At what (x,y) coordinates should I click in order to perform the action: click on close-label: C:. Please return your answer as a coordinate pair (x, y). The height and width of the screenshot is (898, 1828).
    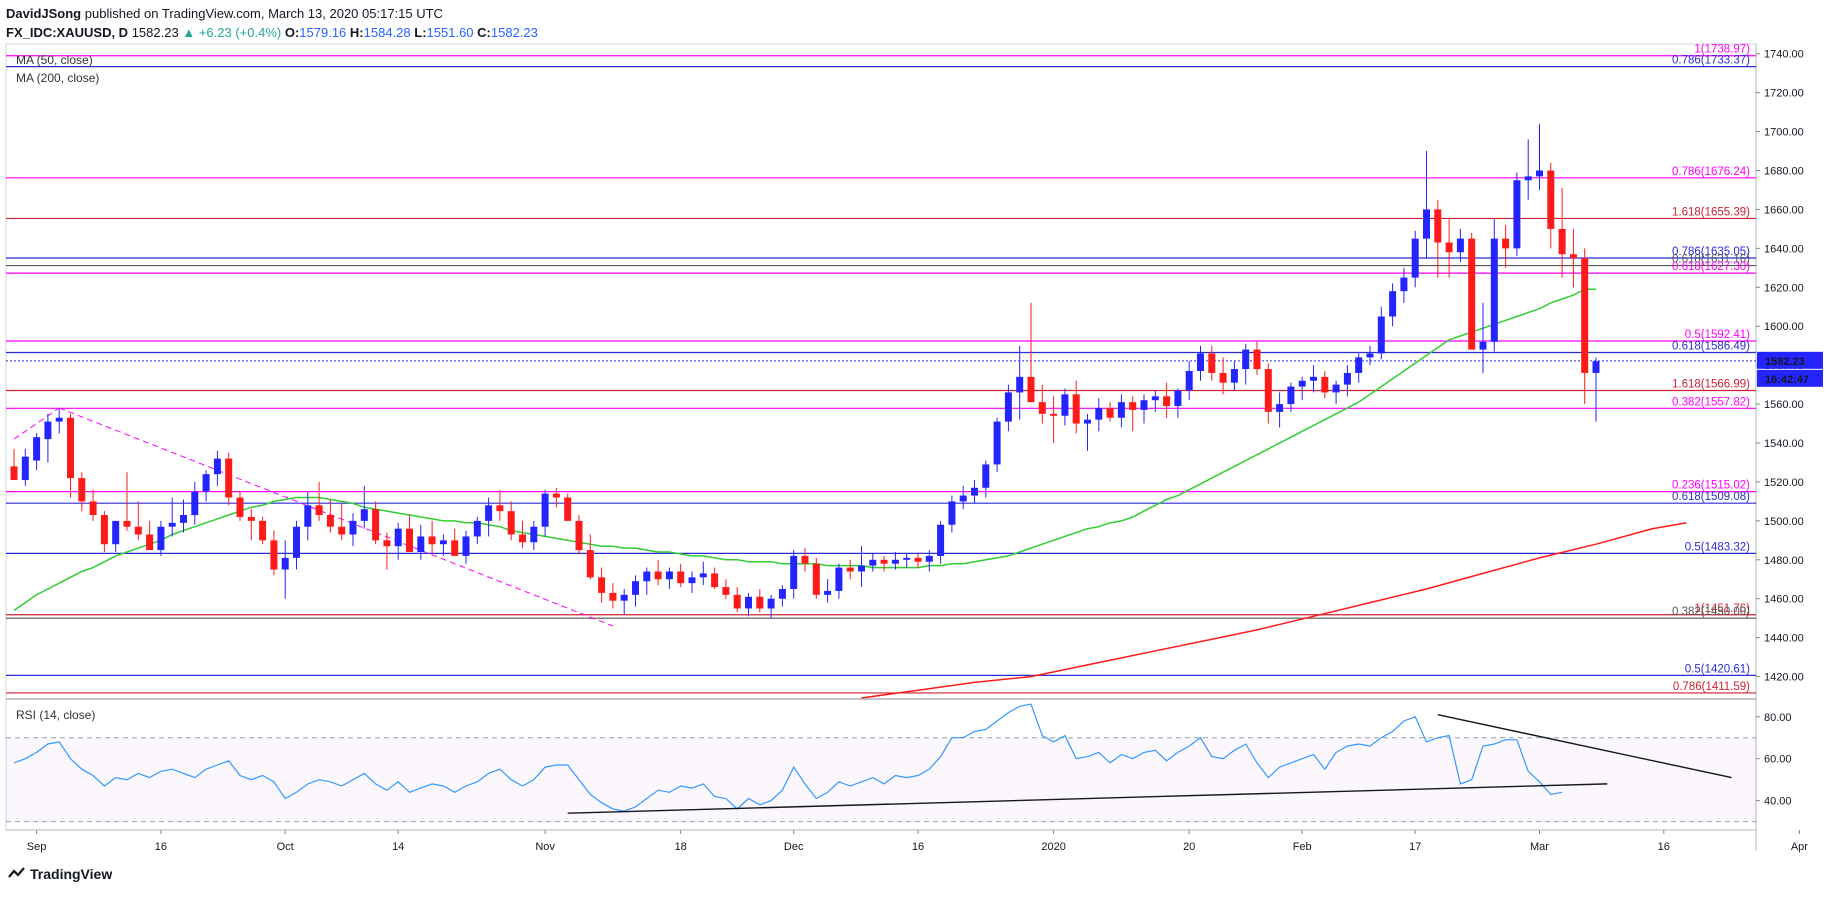
    Looking at the image, I should click on (484, 32).